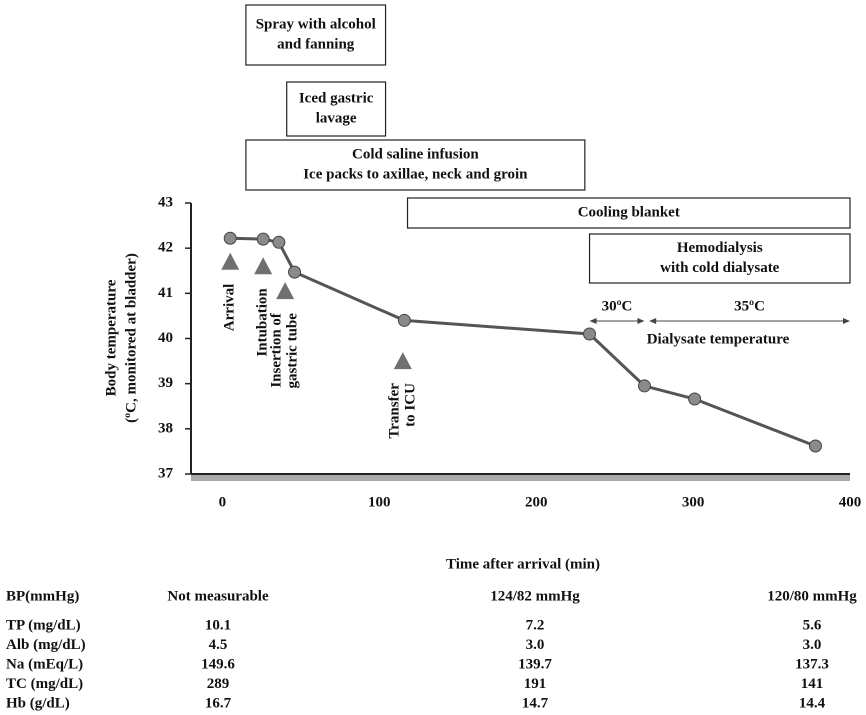  Describe the element at coordinates (230, 307) in the screenshot. I see `event-label: Arrival` at that location.